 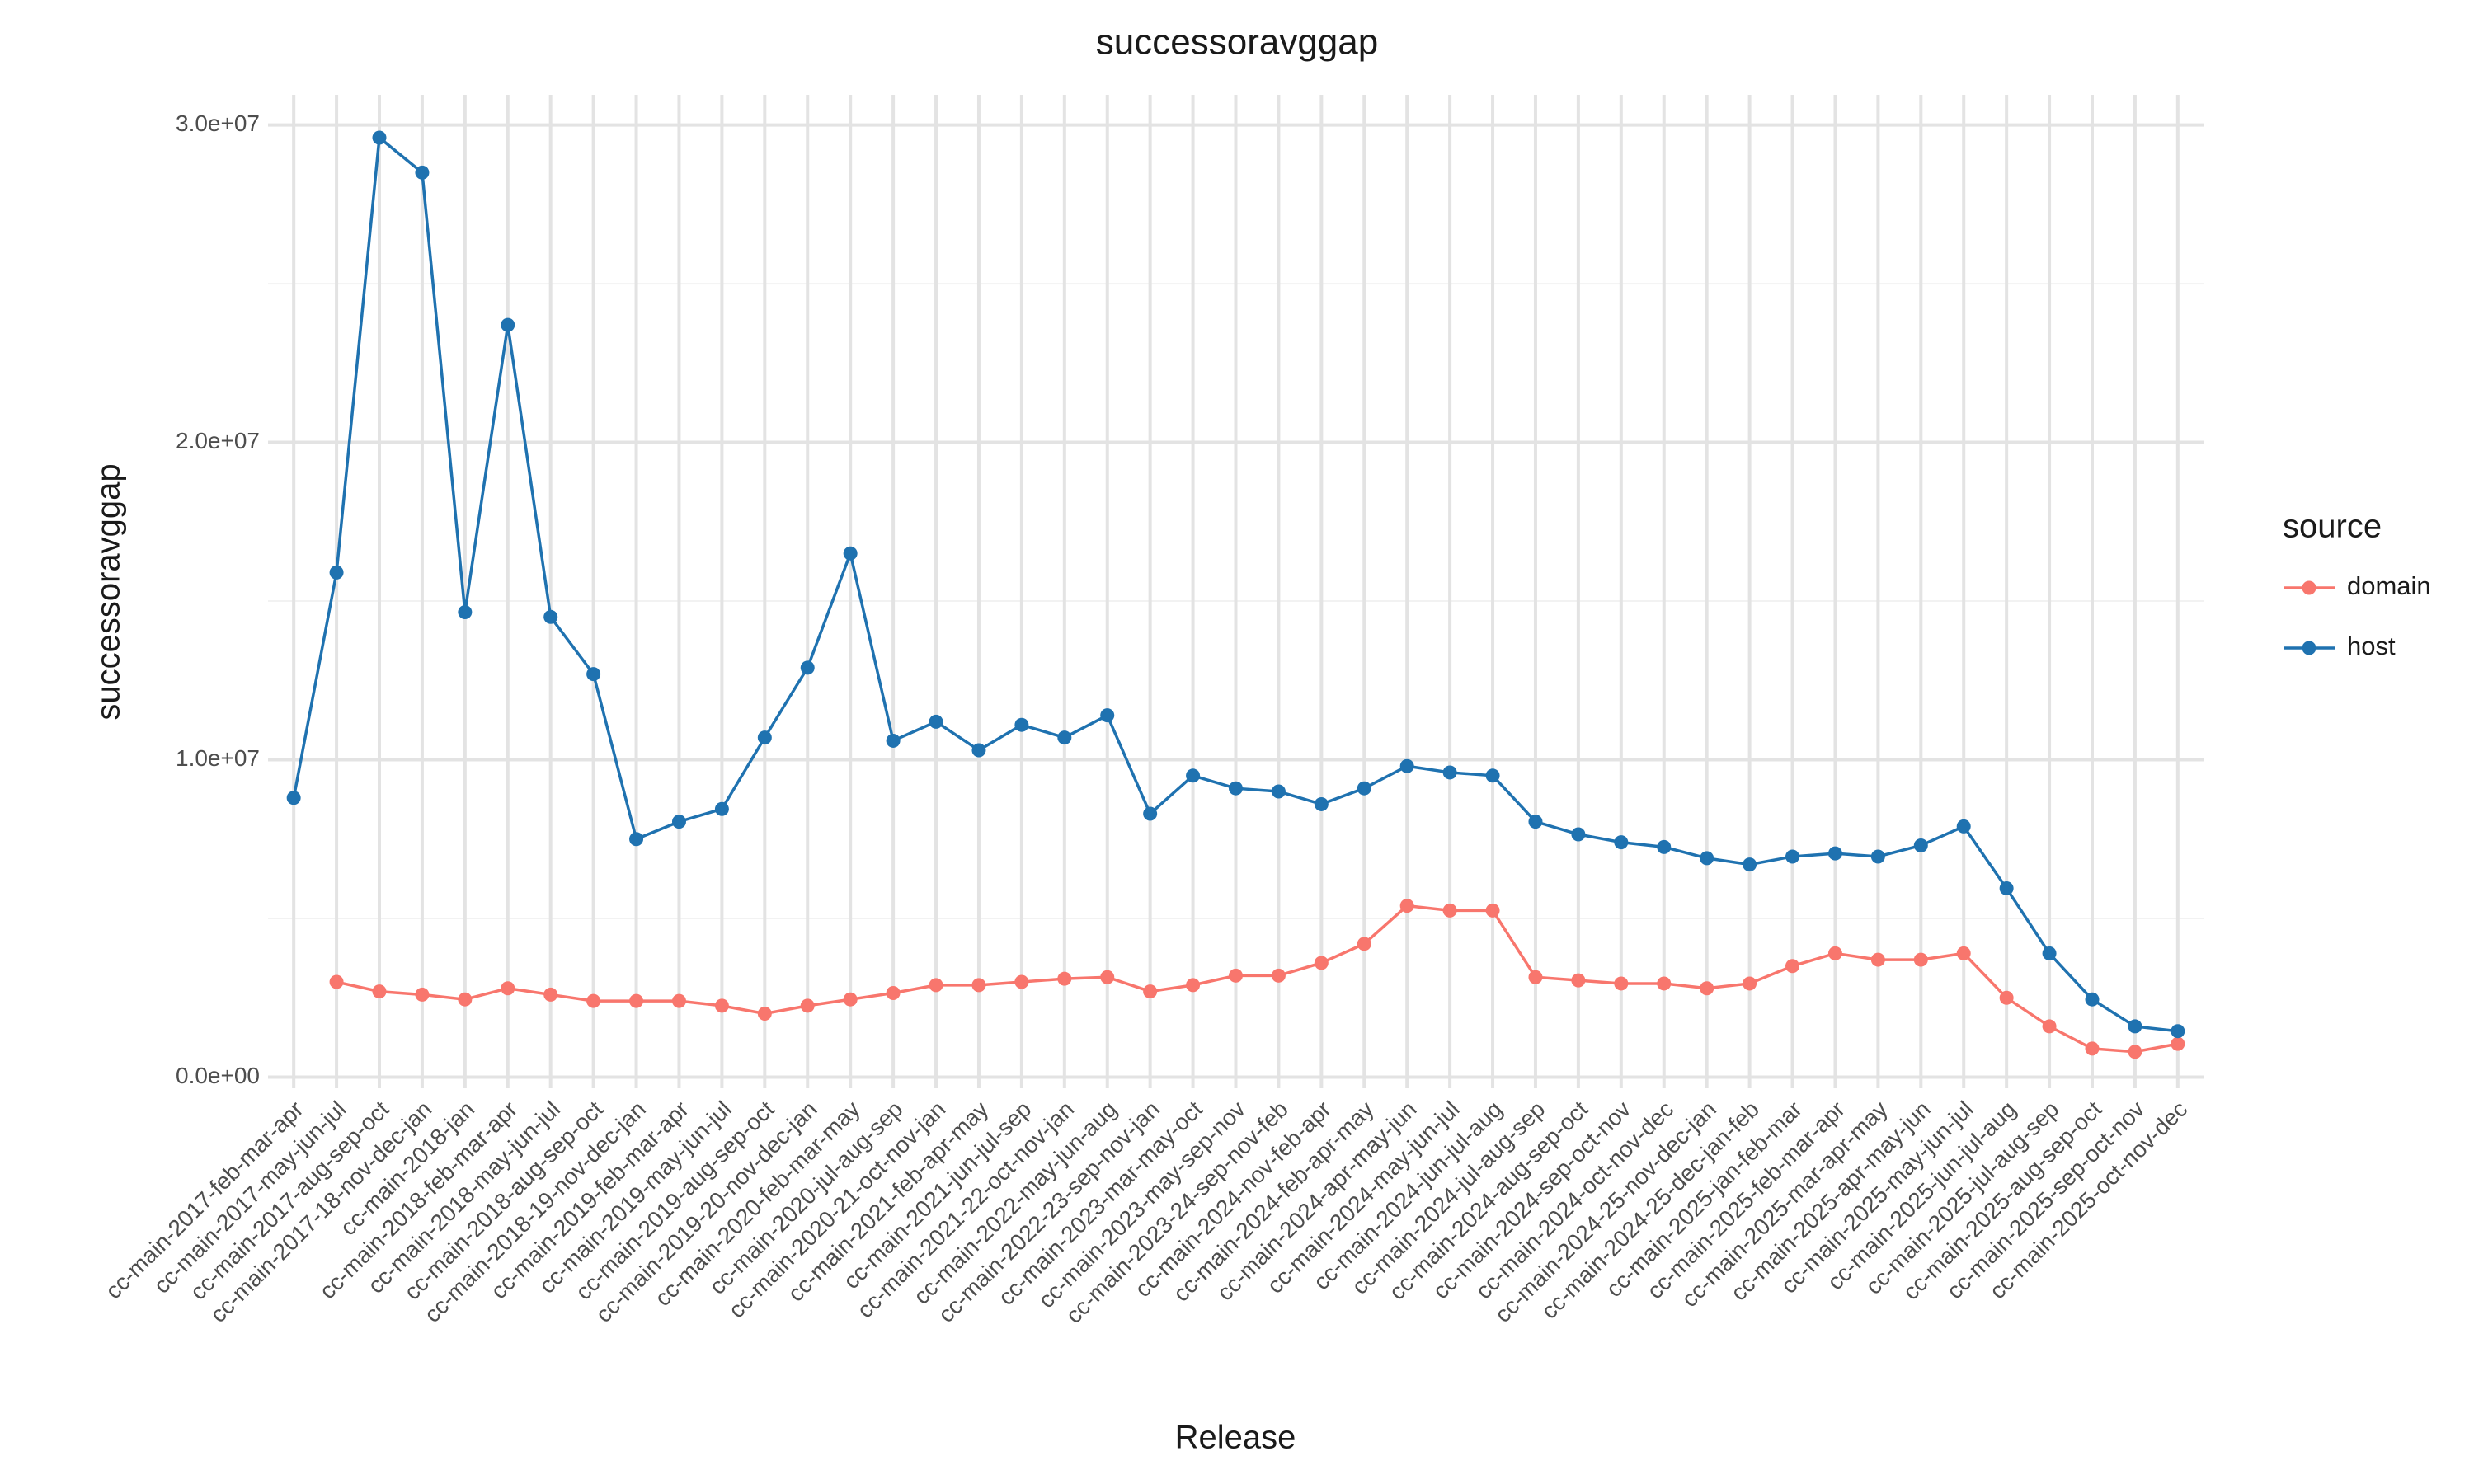 What do you see at coordinates (1237, 42) in the screenshot?
I see `chart-title: successoravggap` at bounding box center [1237, 42].